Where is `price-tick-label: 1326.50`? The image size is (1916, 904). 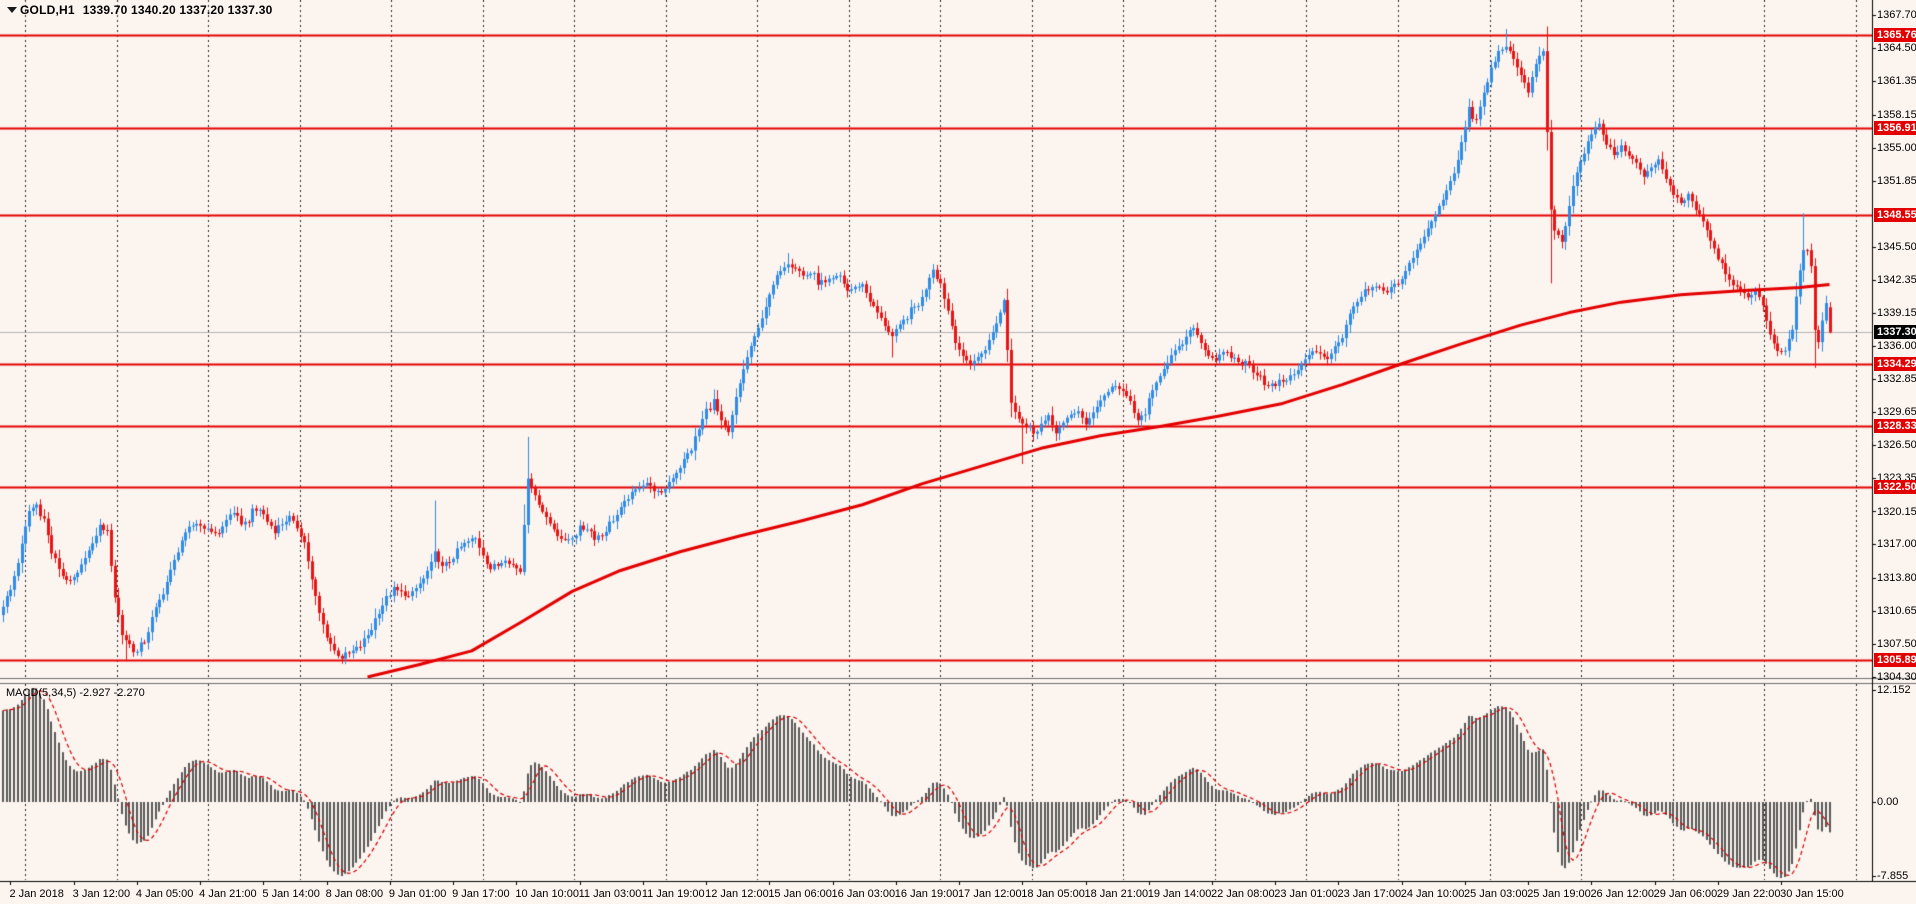
price-tick-label: 1326.50 is located at coordinates (1896, 445).